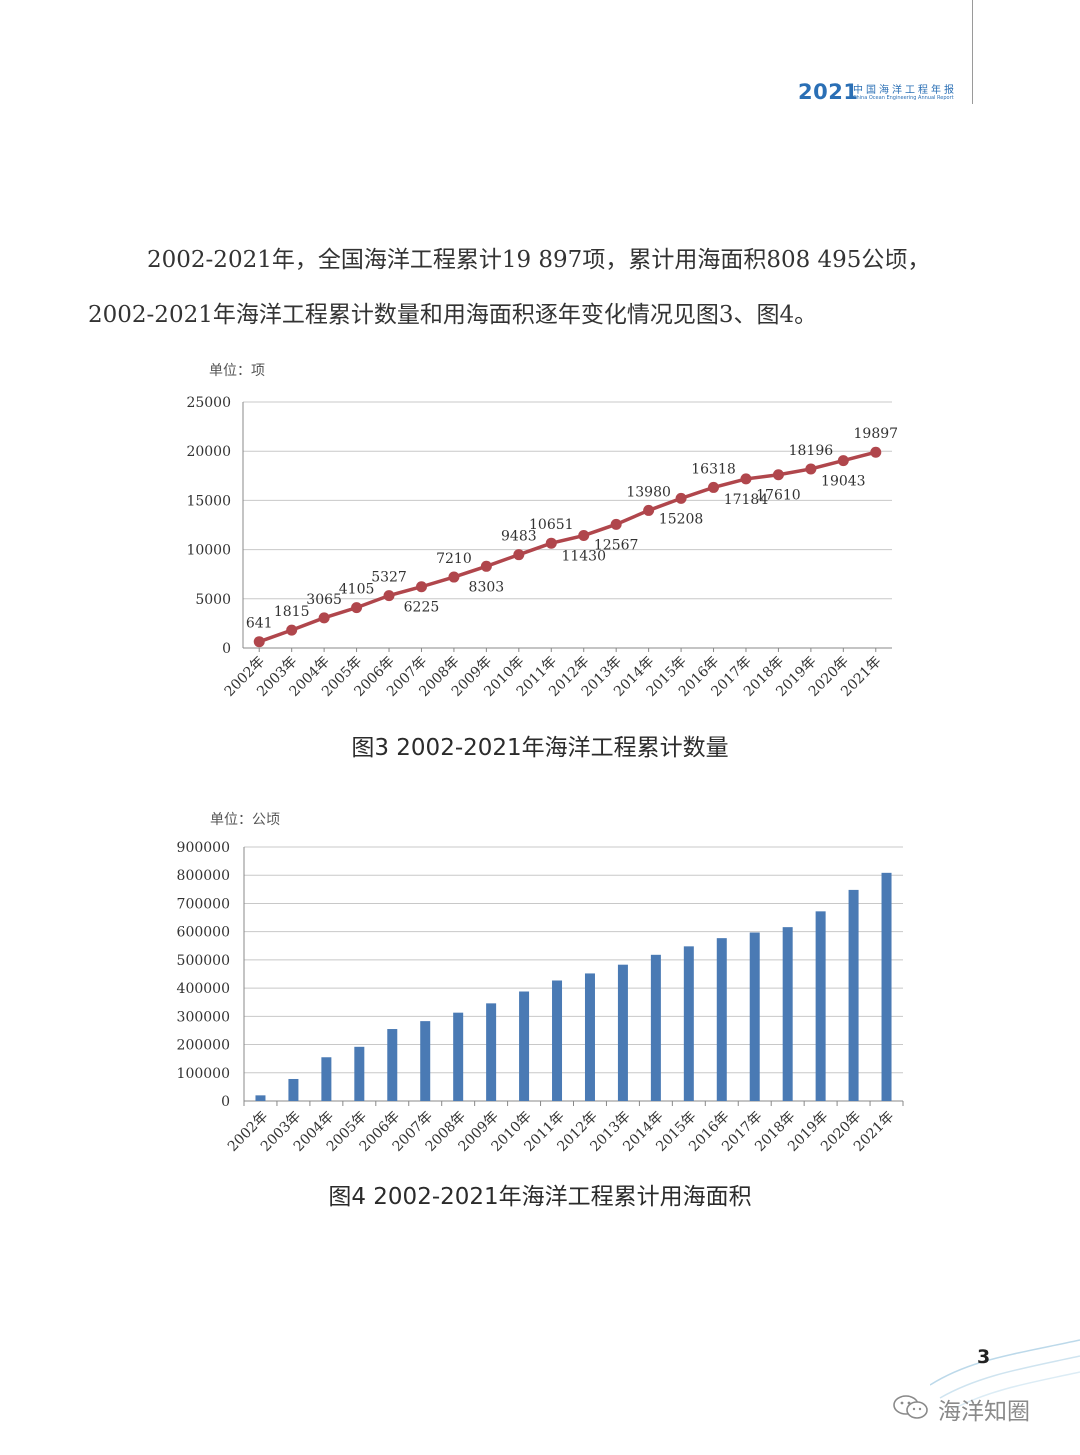  What do you see at coordinates (259, 624) in the screenshot?
I see `data-label: 641` at bounding box center [259, 624].